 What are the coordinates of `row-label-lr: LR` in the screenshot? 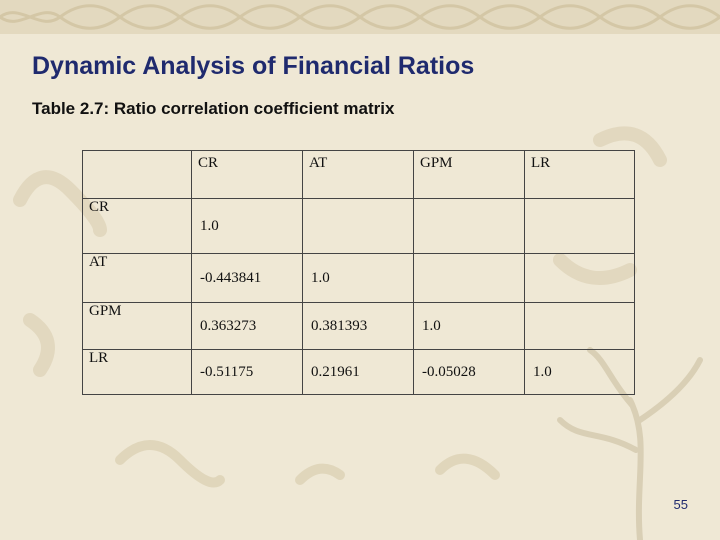 It's located at (137, 372).